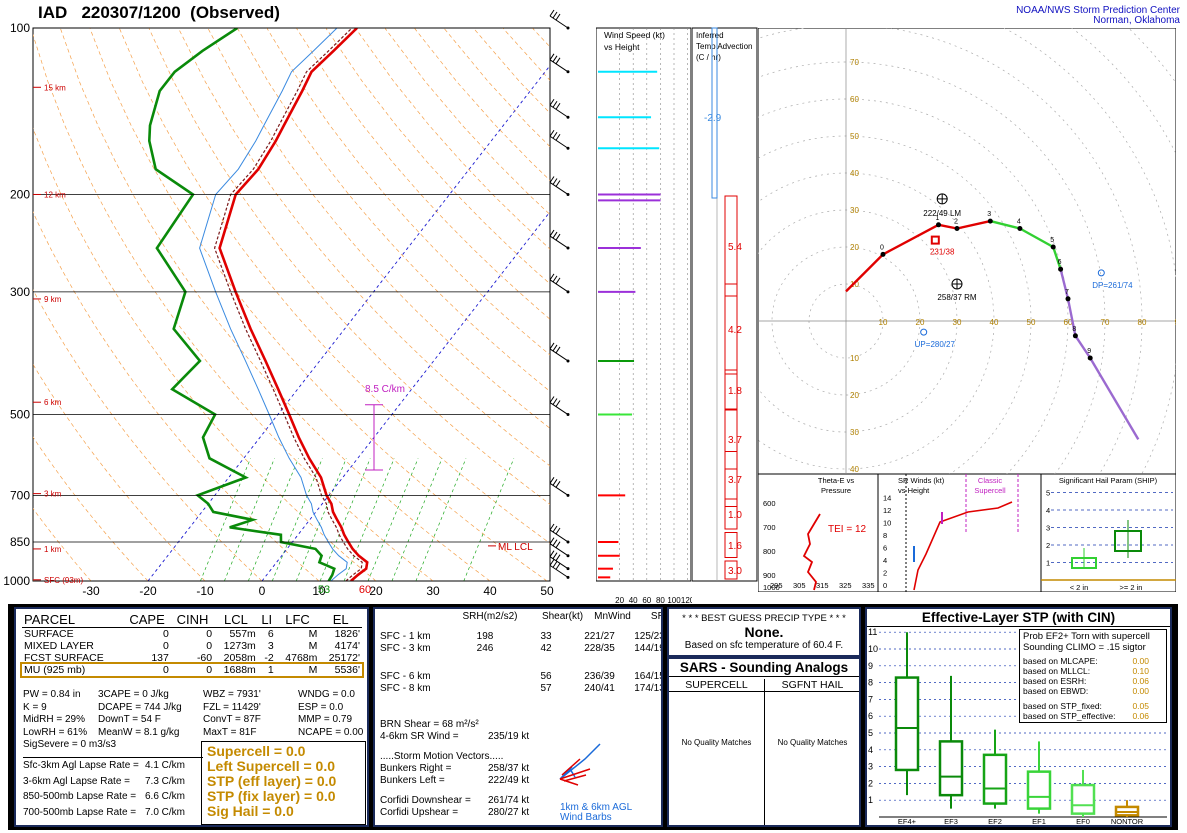 Image resolution: width=1187 pixels, height=833 pixels. I want to click on srw-title: vs Height, so click(914, 490).